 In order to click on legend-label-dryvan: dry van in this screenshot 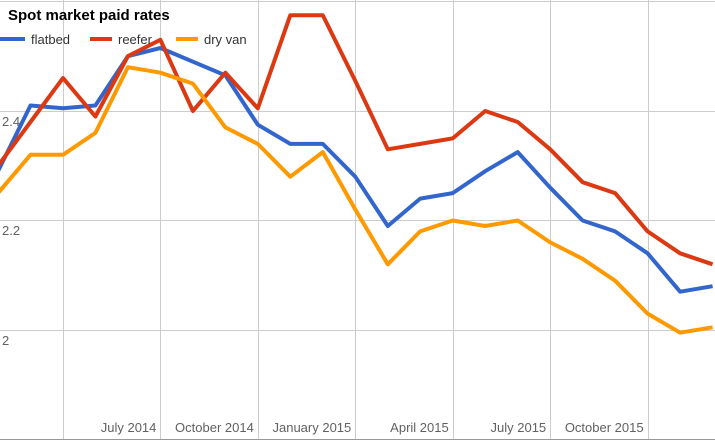, I will do `click(225, 39)`.